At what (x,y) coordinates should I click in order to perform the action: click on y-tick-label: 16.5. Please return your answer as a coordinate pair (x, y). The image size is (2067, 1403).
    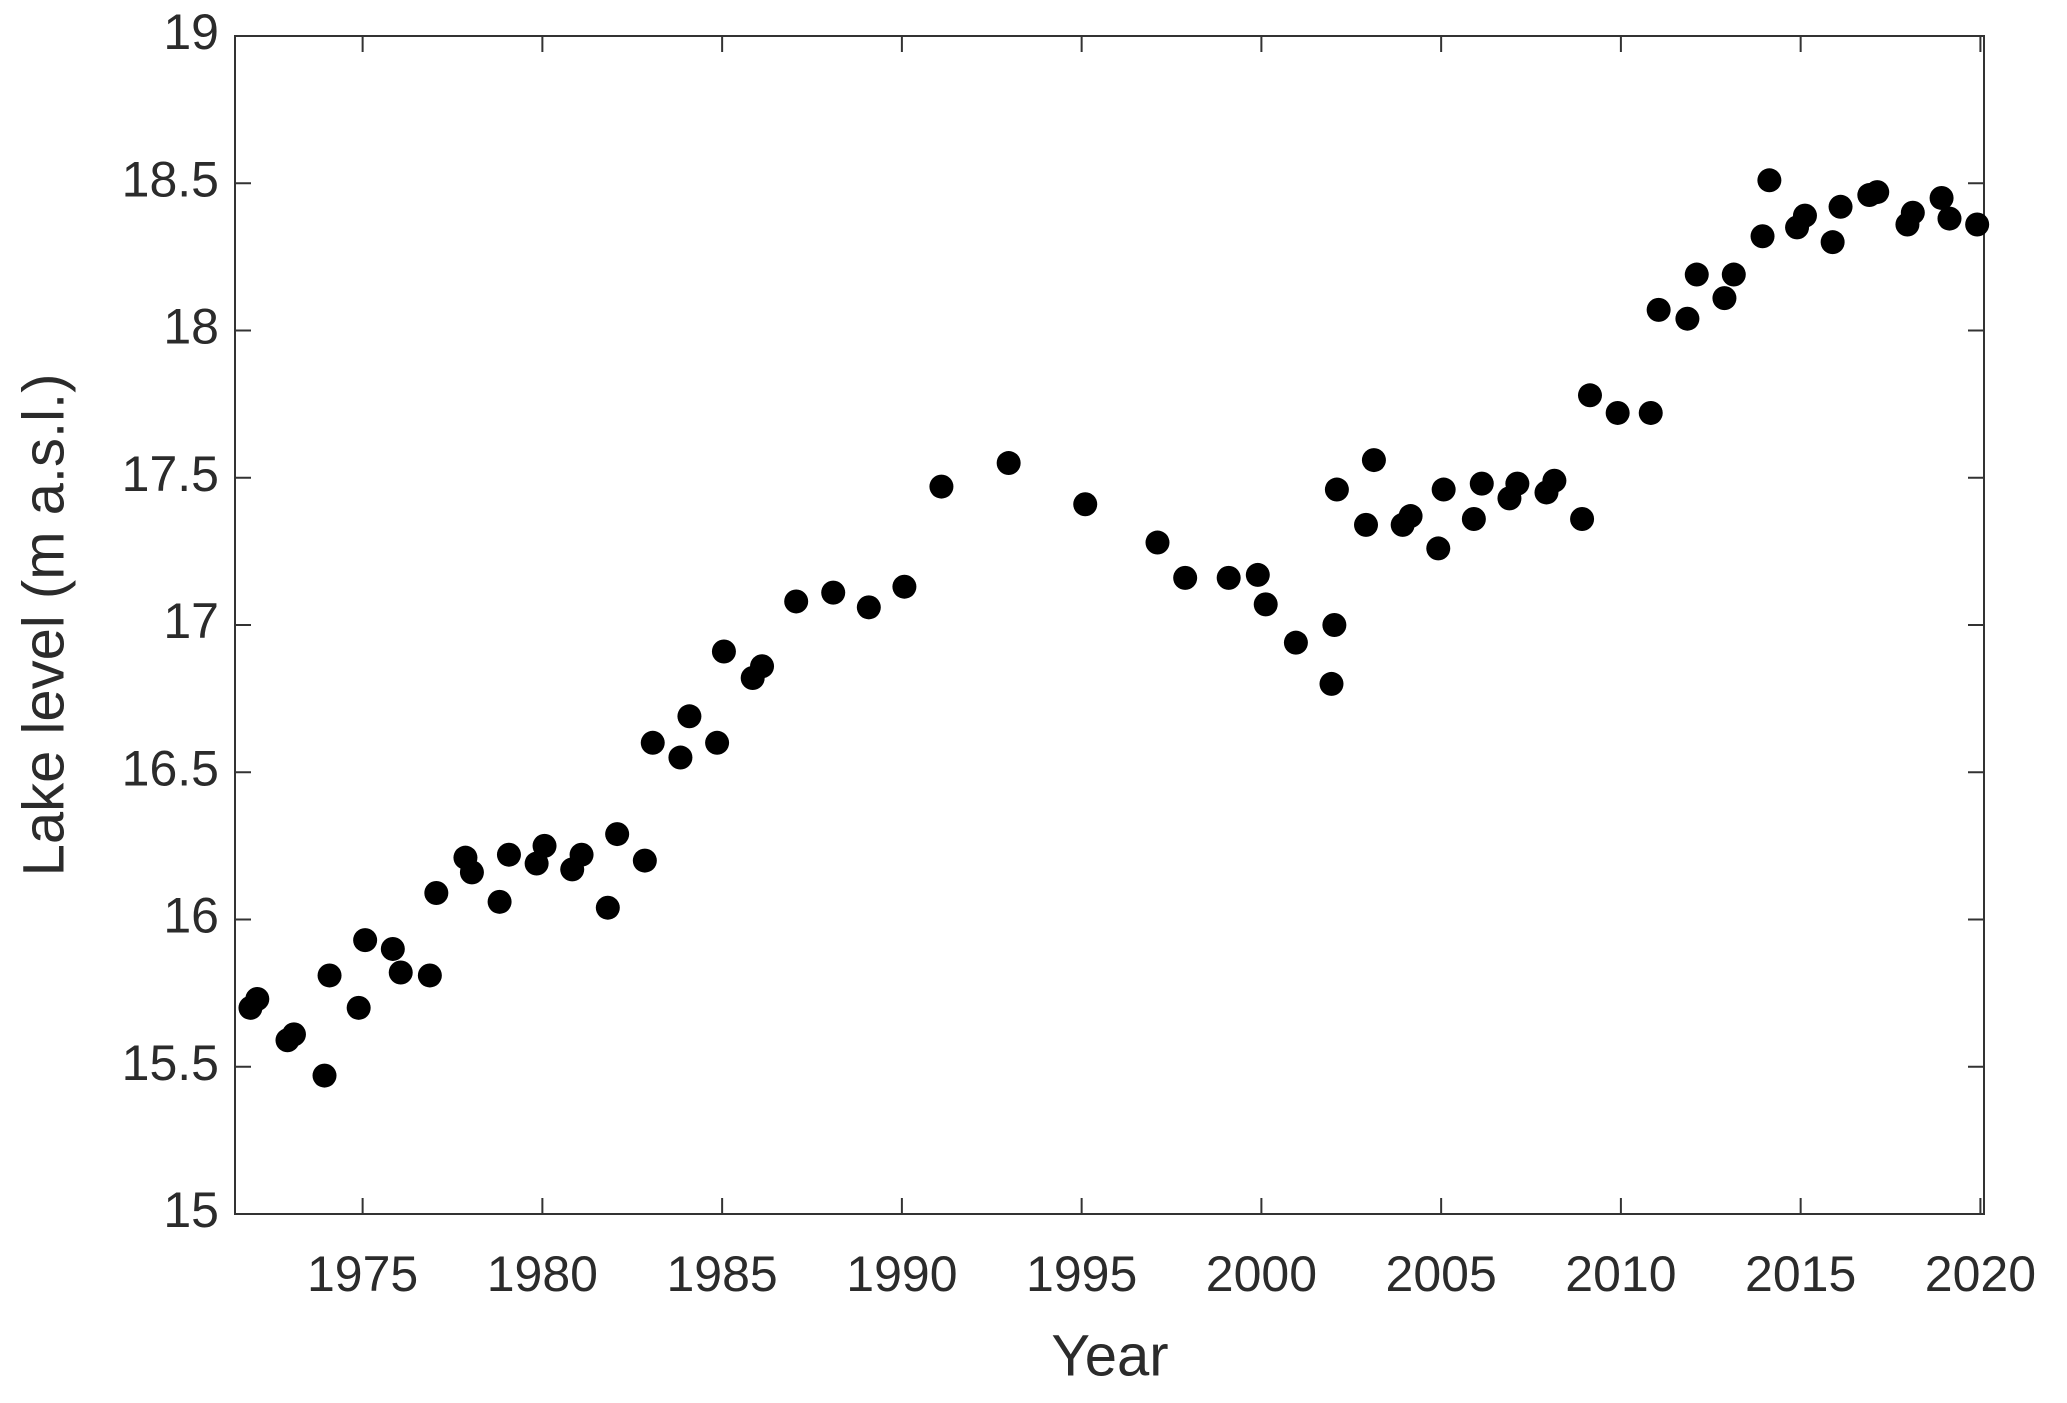
    Looking at the image, I should click on (170, 768).